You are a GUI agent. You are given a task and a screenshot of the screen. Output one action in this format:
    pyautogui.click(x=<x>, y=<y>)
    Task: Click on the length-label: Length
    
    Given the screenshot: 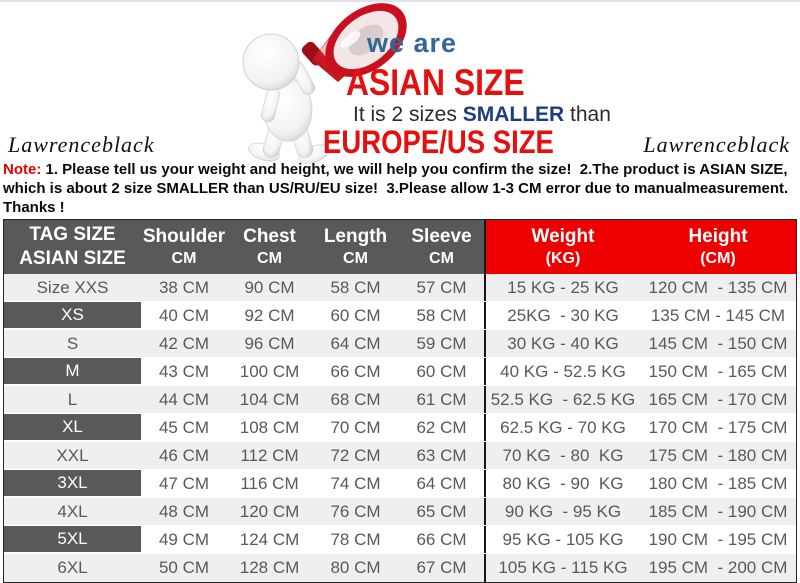 What is the action you would take?
    pyautogui.click(x=355, y=236)
    